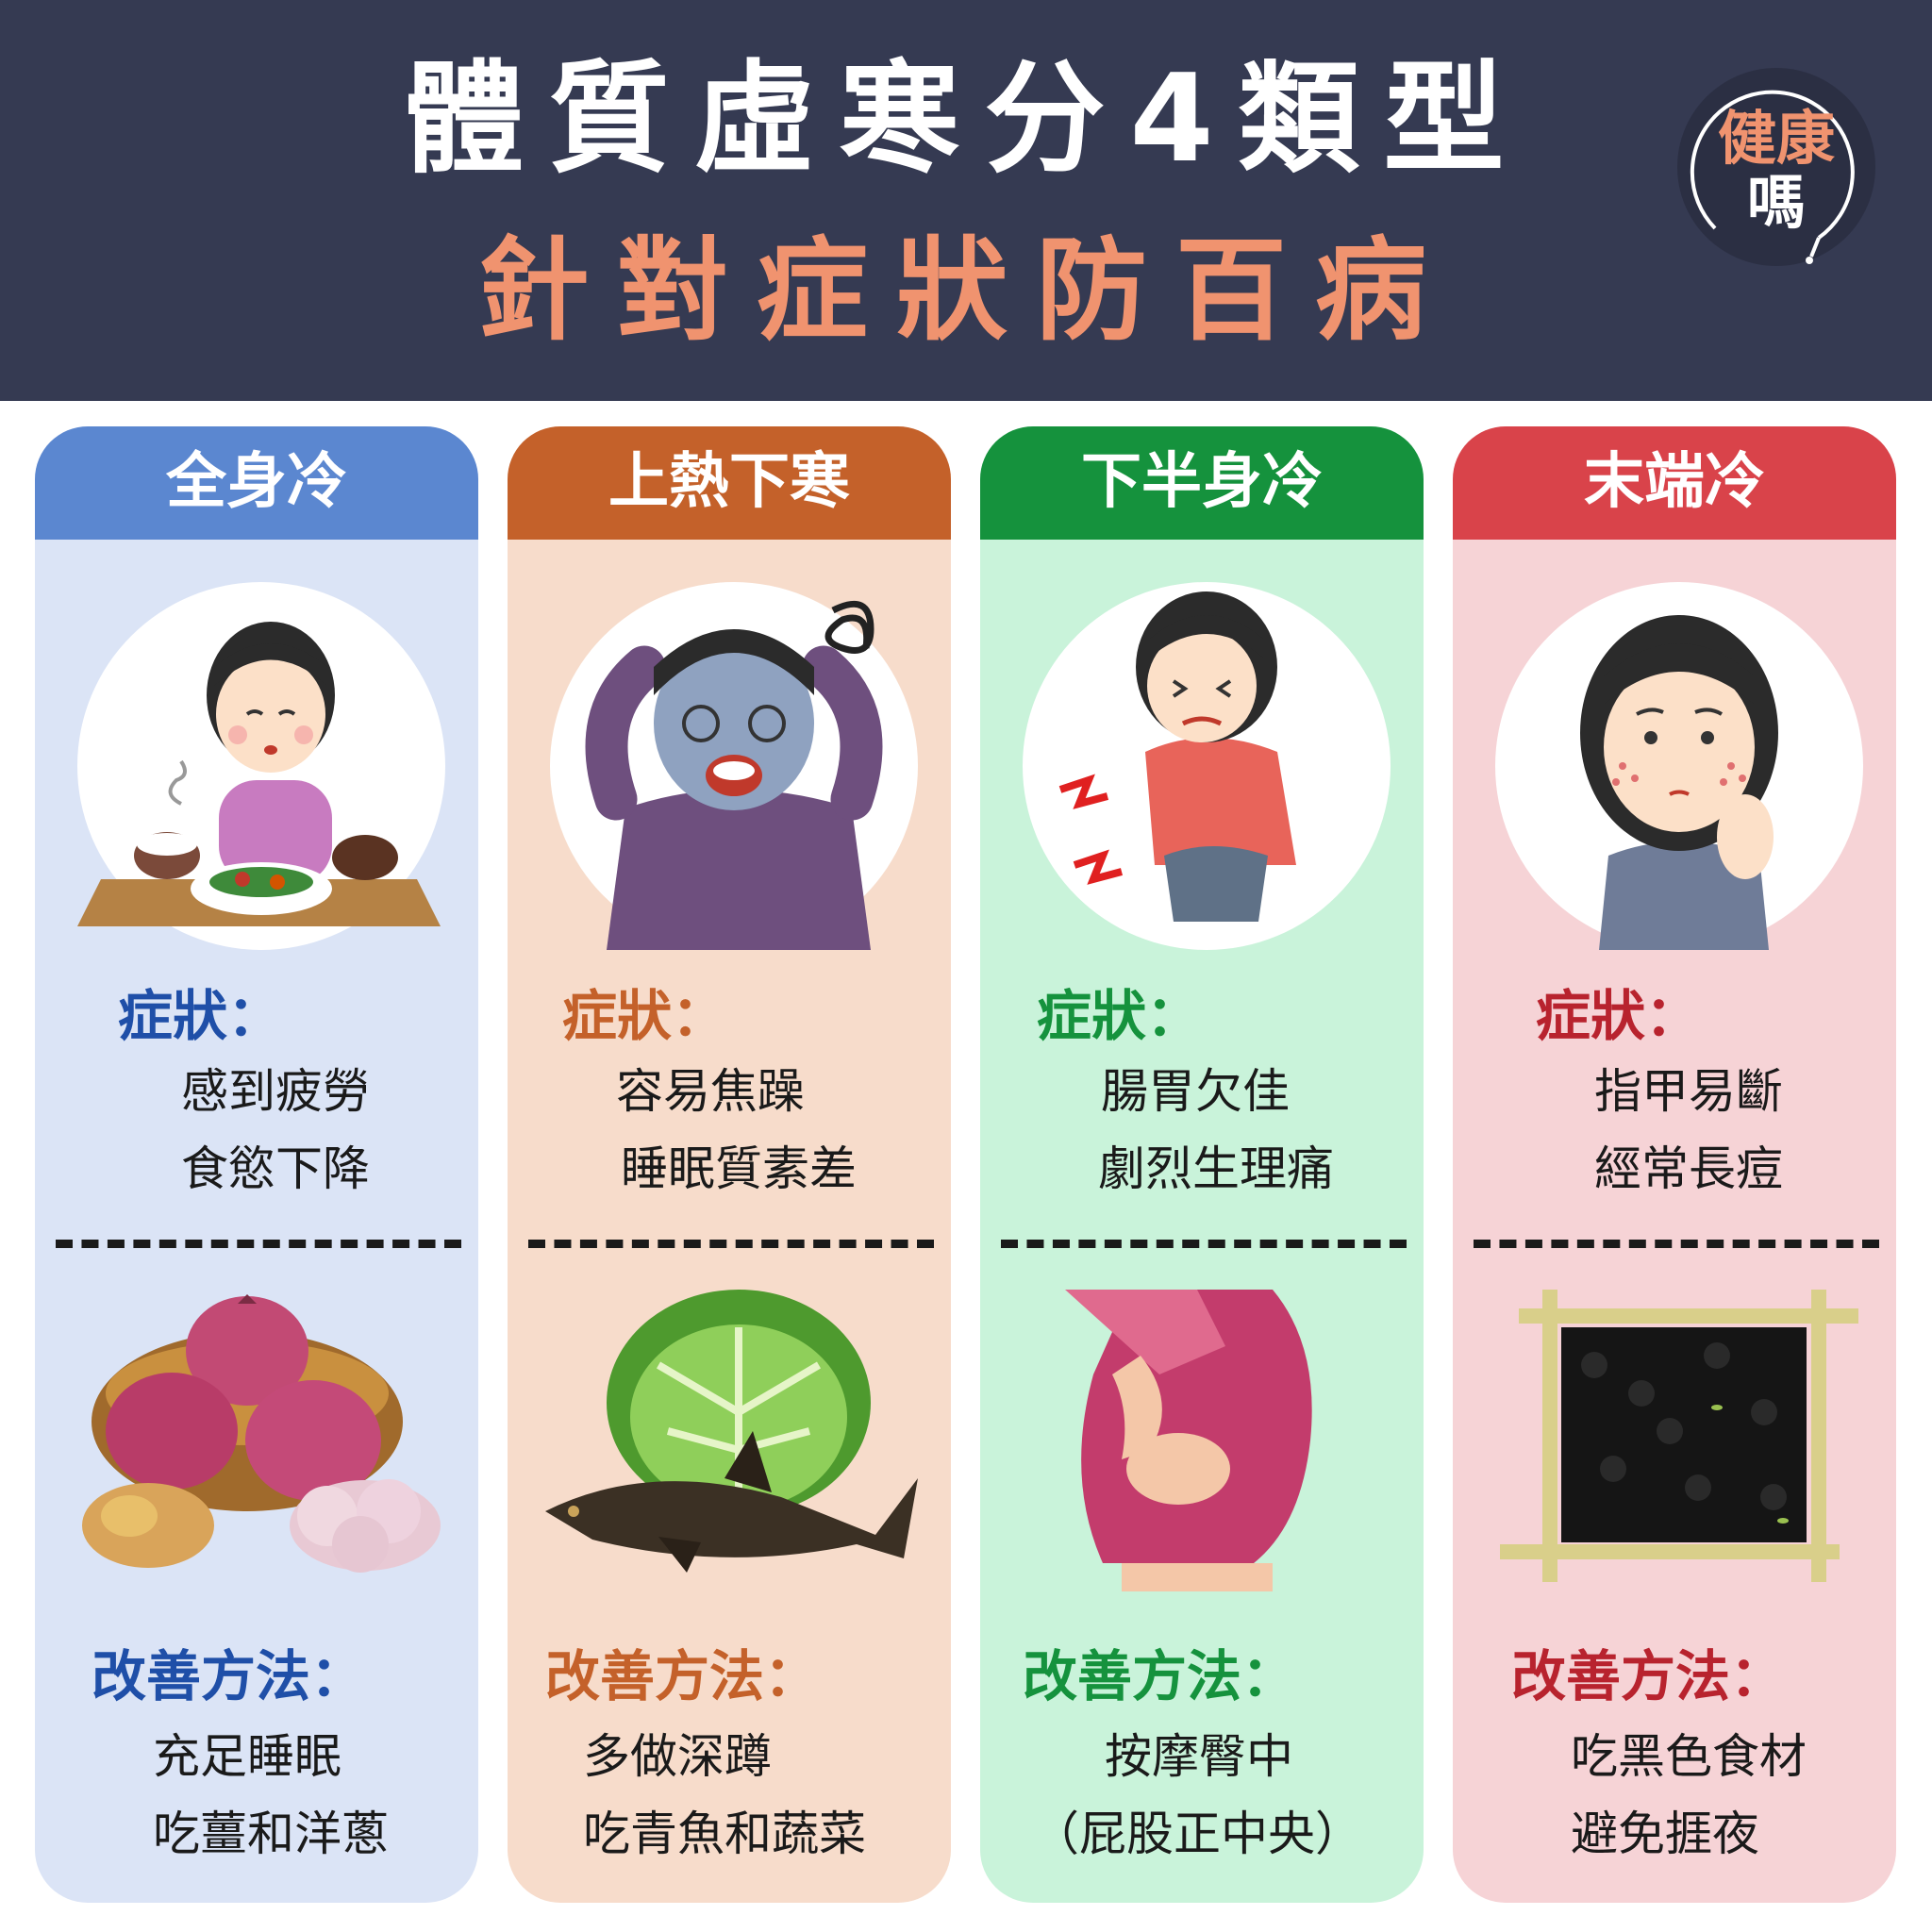 Image resolution: width=1932 pixels, height=1932 pixels. I want to click on onion-ginger-garlic-icon, so click(261, 1434).